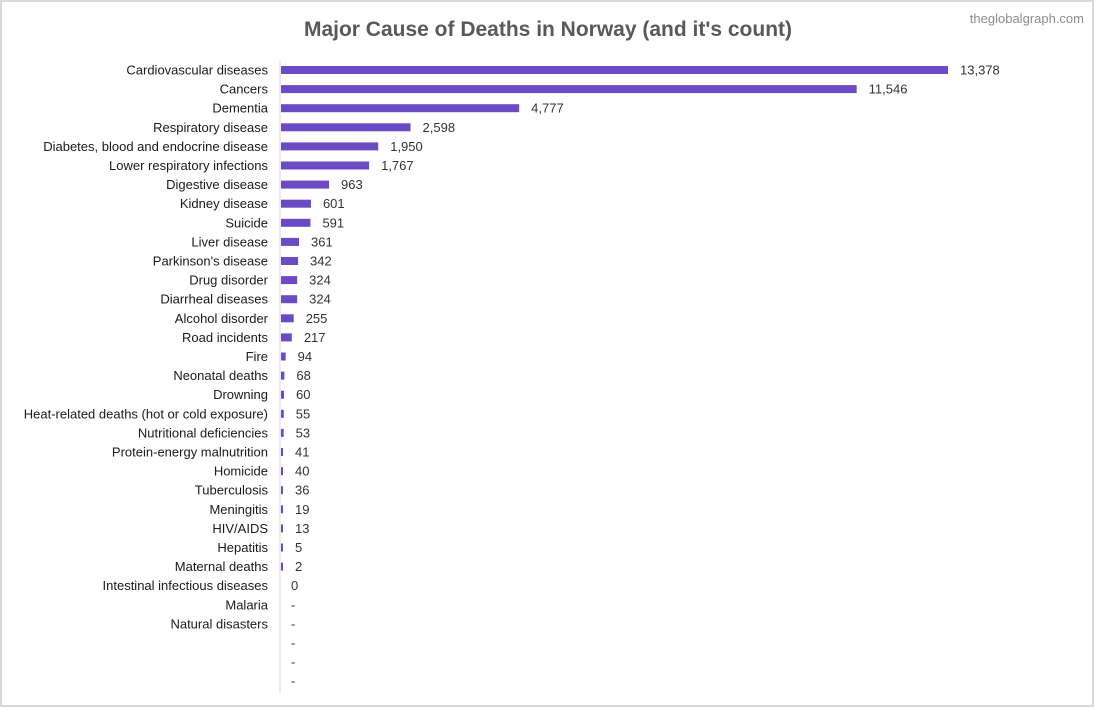 This screenshot has height=707, width=1094. Describe the element at coordinates (397, 165) in the screenshot. I see `data-label: 1,767` at that location.